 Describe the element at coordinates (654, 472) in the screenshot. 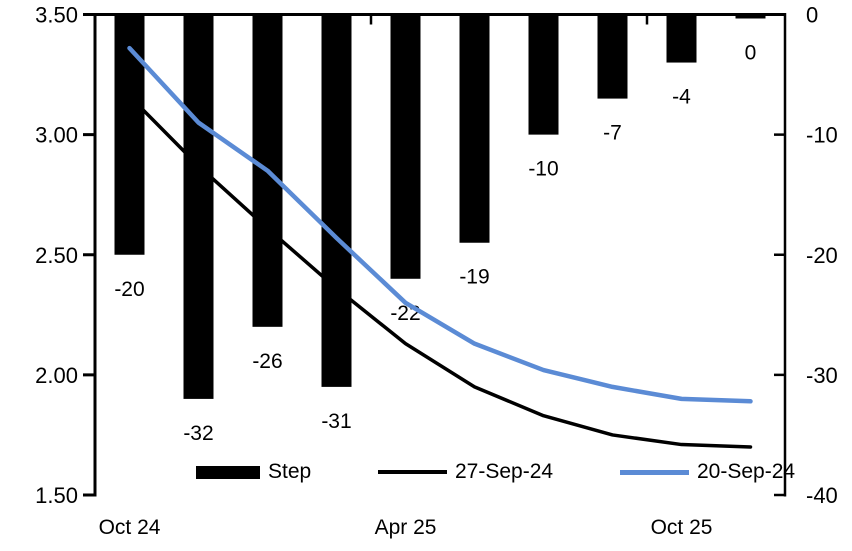

I see `blue-line-swatch-icon` at that location.